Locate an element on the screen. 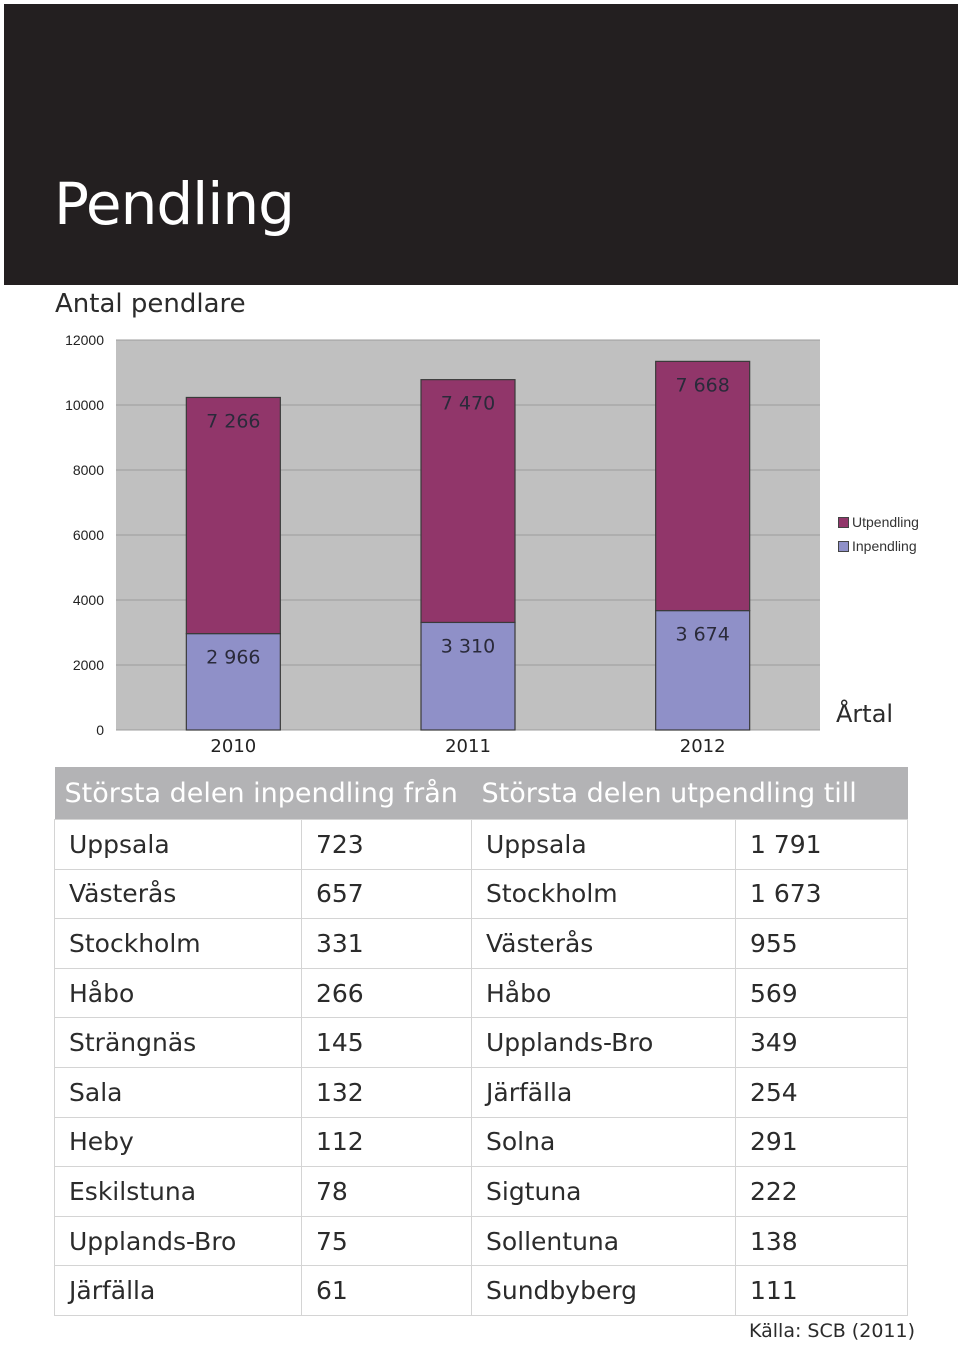 This screenshot has width=960, height=1346. y-tick-label: 8000 is located at coordinates (88, 470).